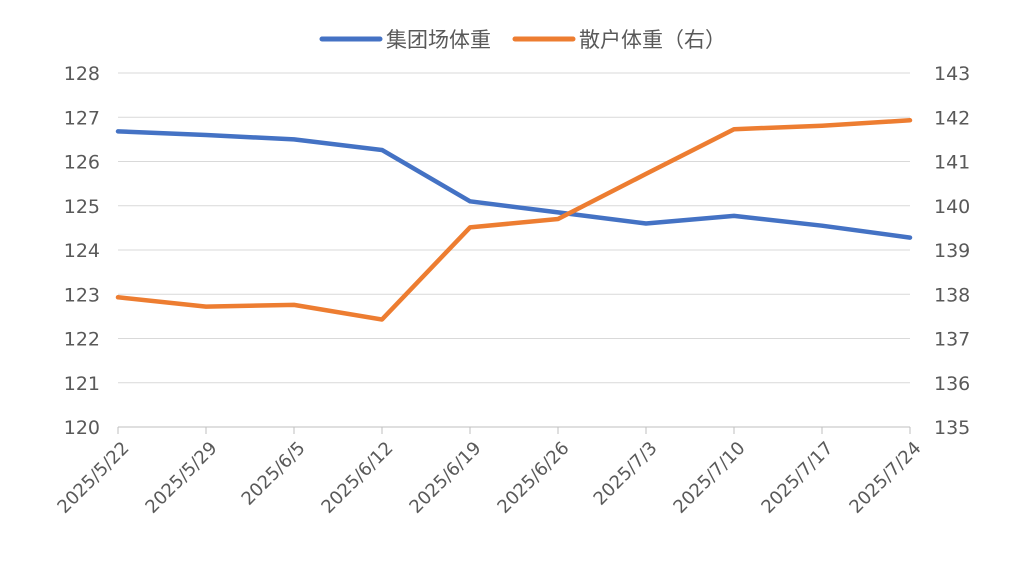  I want to click on legend: 集团场体重 散户体重（右）, so click(522, 40).